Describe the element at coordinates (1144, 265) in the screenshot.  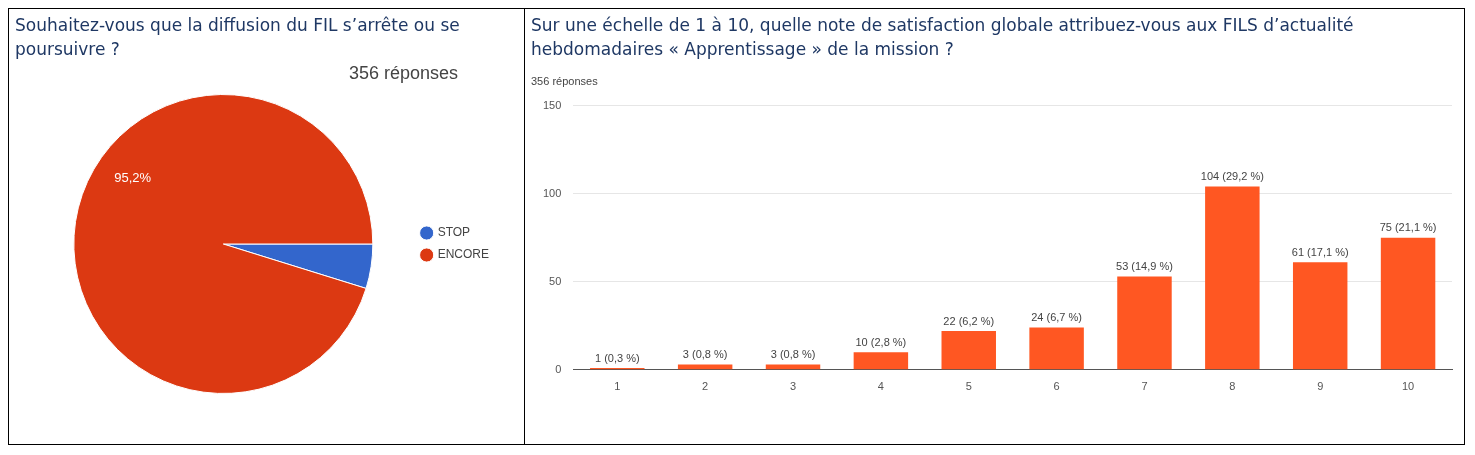
I see `data-label: 53 (14,9 %)` at that location.